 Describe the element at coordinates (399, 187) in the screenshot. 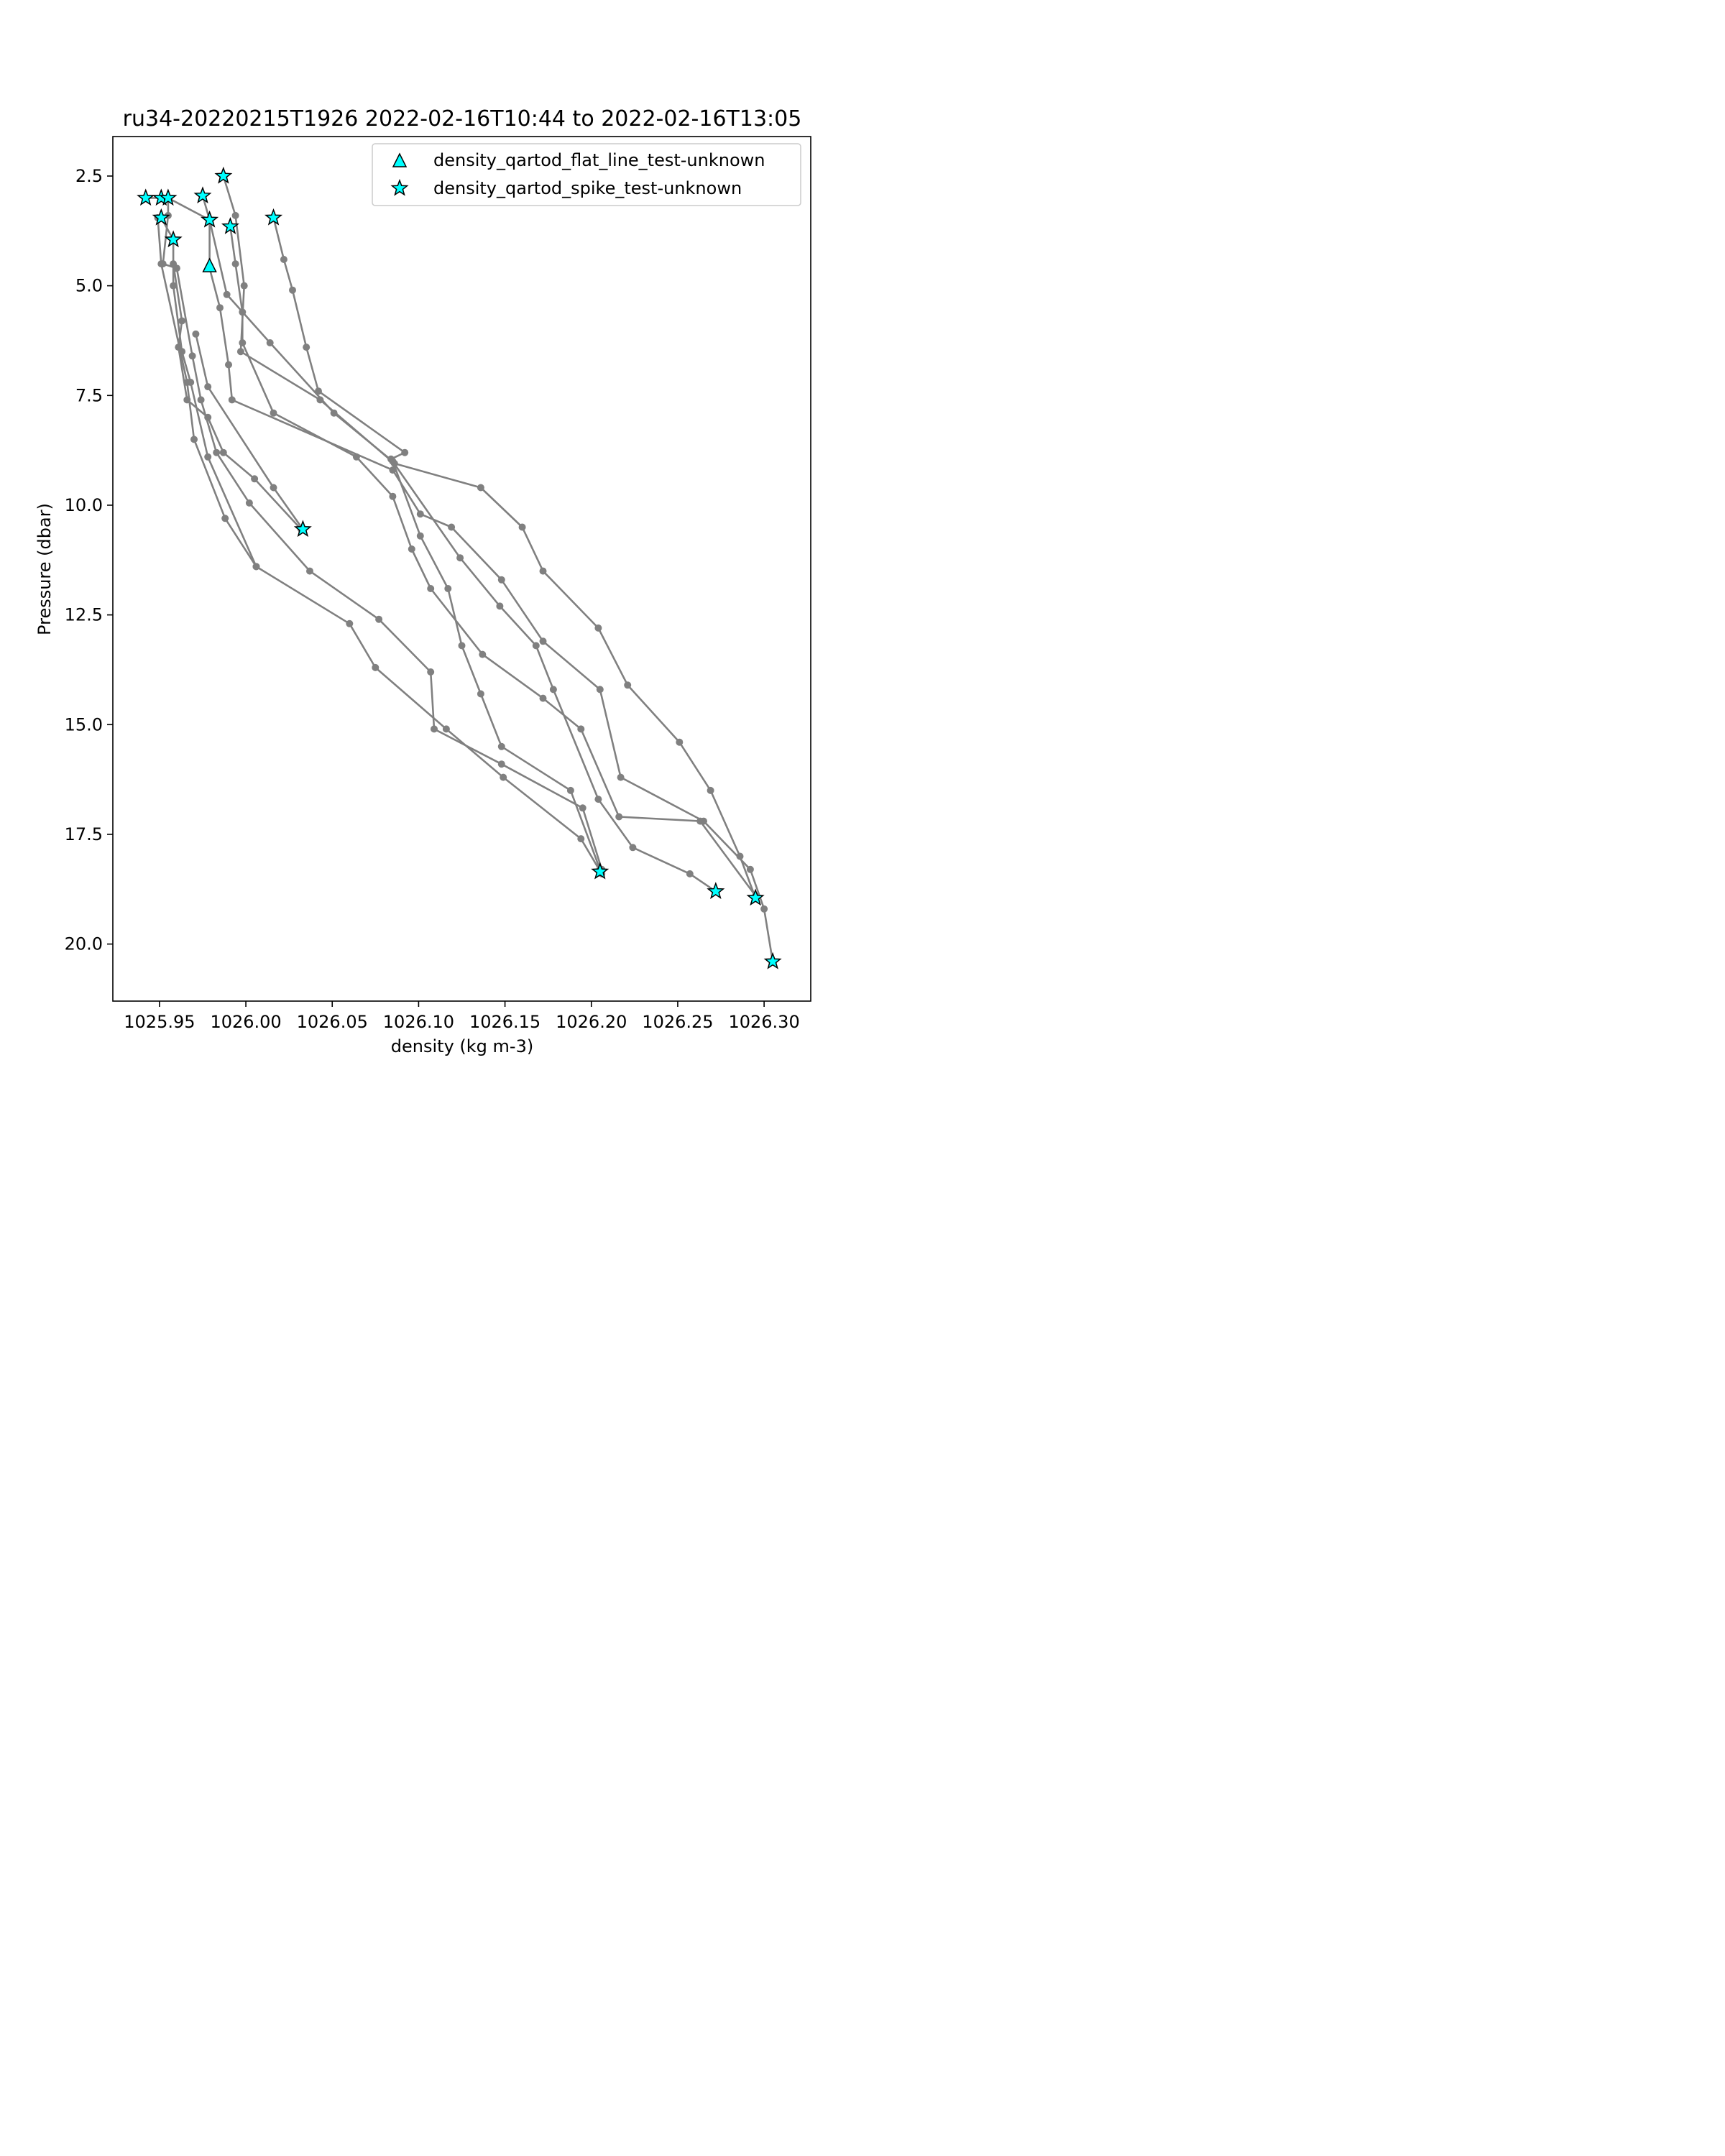

I see `legend-star-shape` at that location.